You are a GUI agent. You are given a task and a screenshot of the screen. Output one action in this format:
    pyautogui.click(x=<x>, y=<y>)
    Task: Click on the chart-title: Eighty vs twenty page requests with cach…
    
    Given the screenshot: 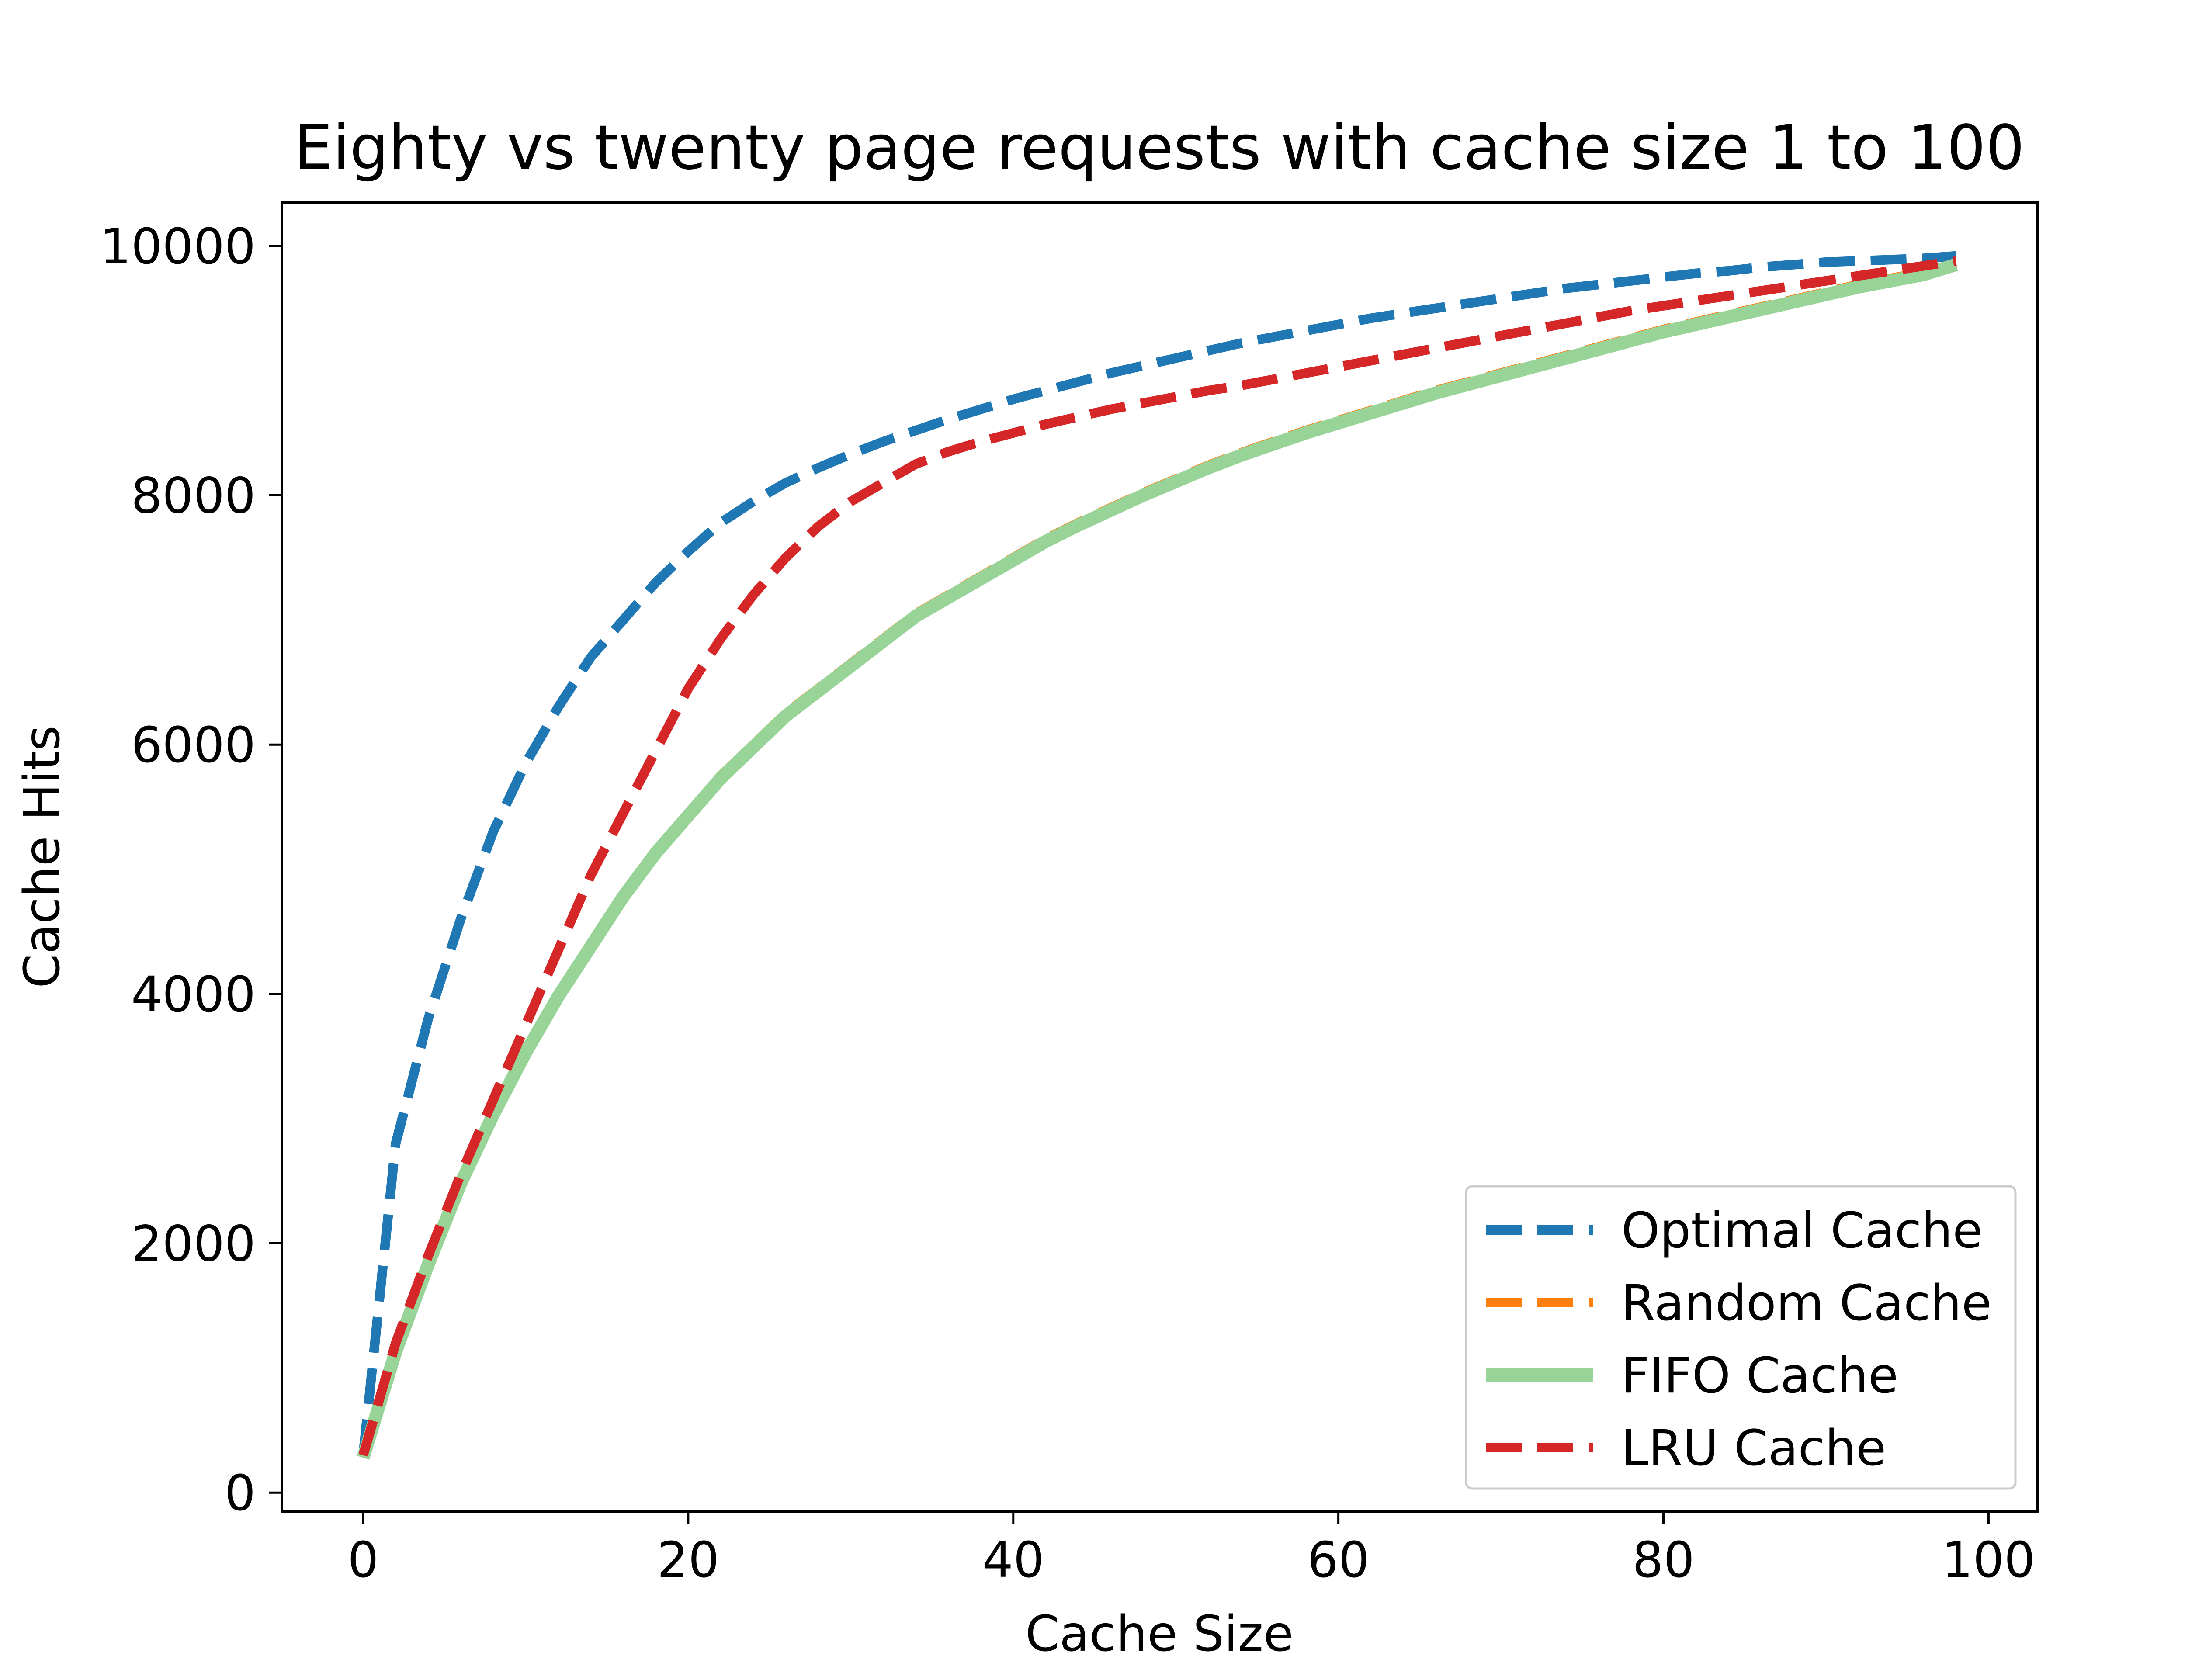 What is the action you would take?
    pyautogui.click(x=1159, y=148)
    